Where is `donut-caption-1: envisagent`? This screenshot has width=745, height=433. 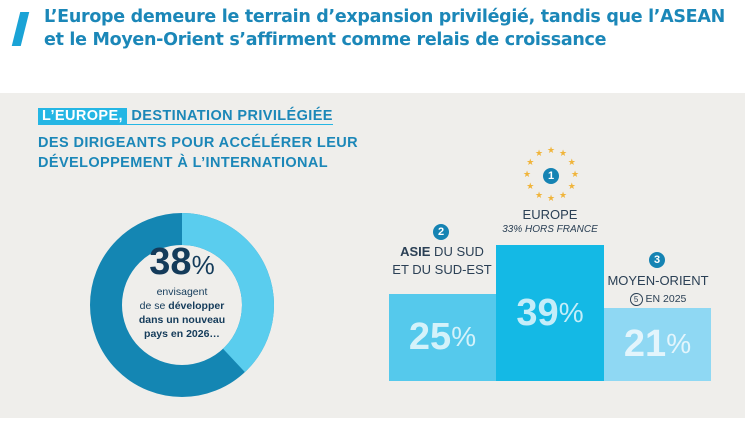 donut-caption-1: envisagent is located at coordinates (182, 292).